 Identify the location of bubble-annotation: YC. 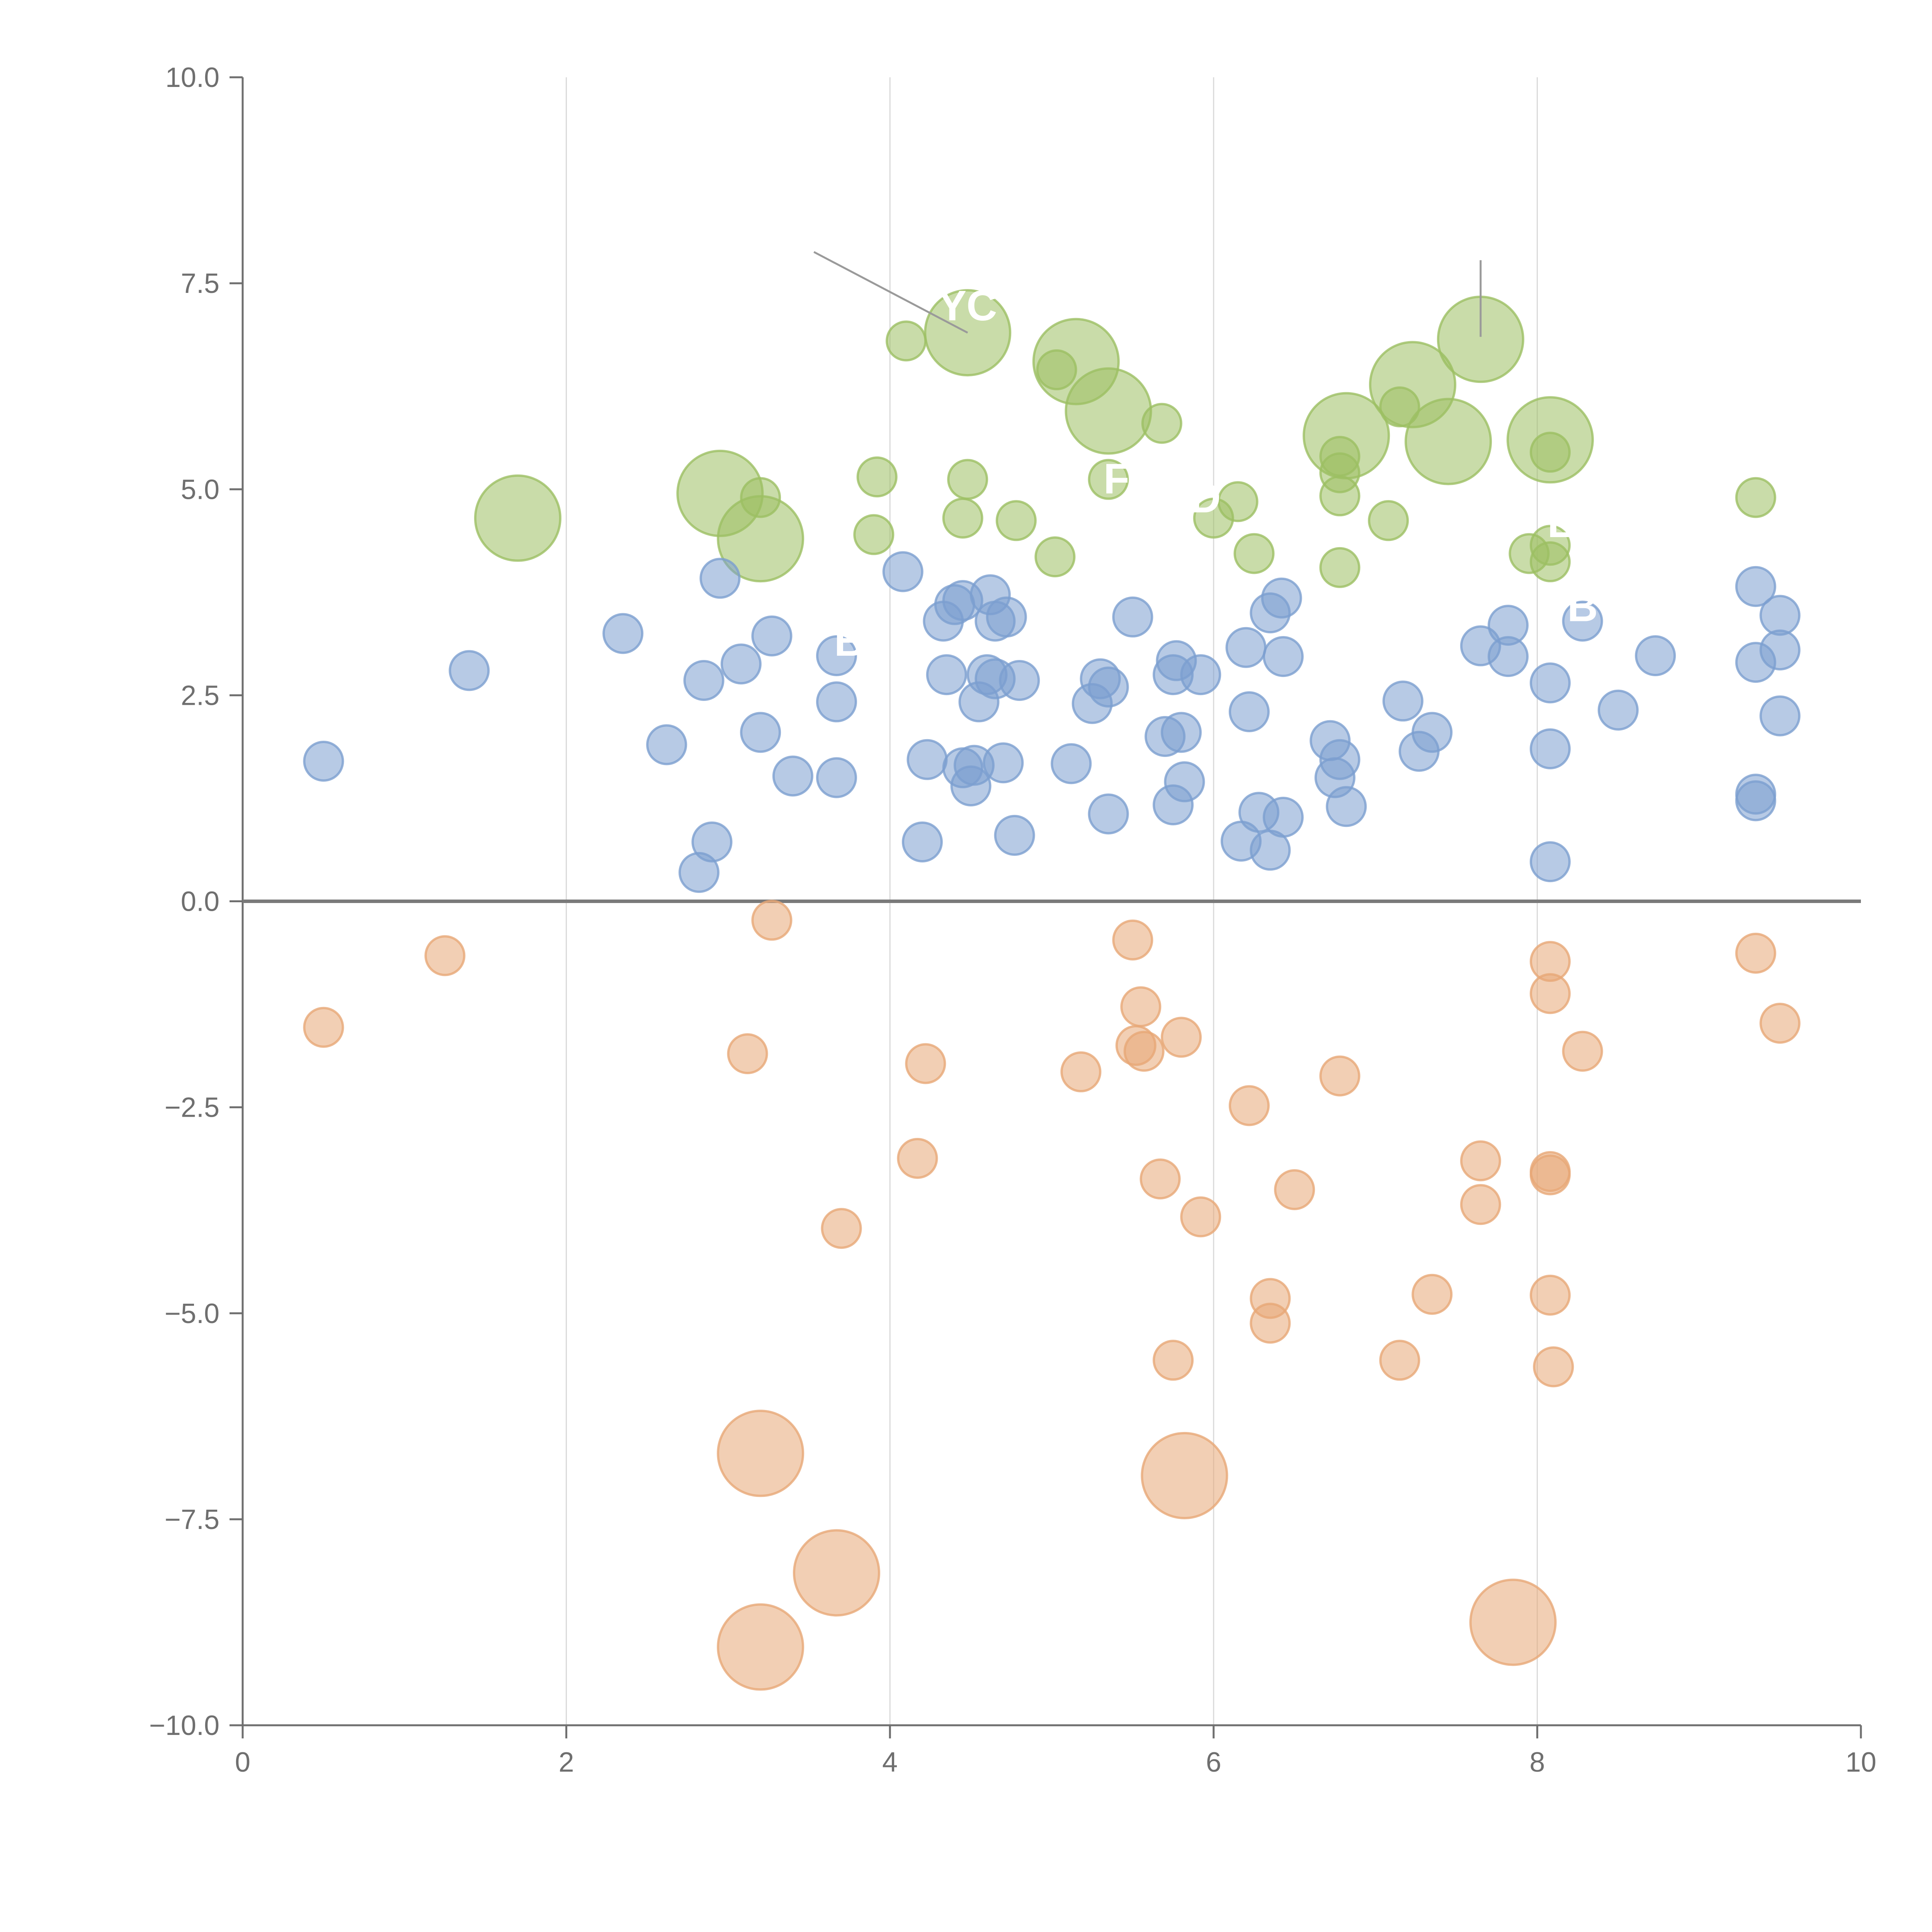
(968, 306).